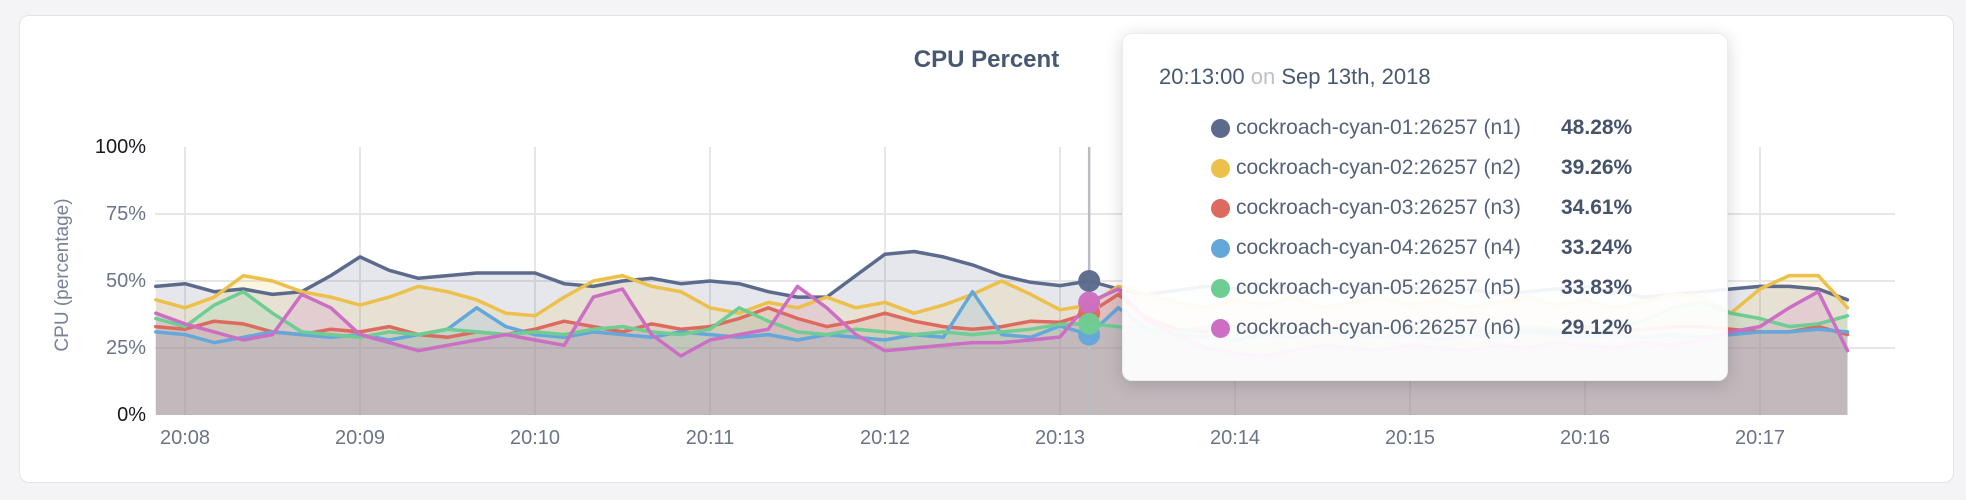 The height and width of the screenshot is (500, 1966). Describe the element at coordinates (535, 438) in the screenshot. I see `x-tick-label: 20:10` at that location.